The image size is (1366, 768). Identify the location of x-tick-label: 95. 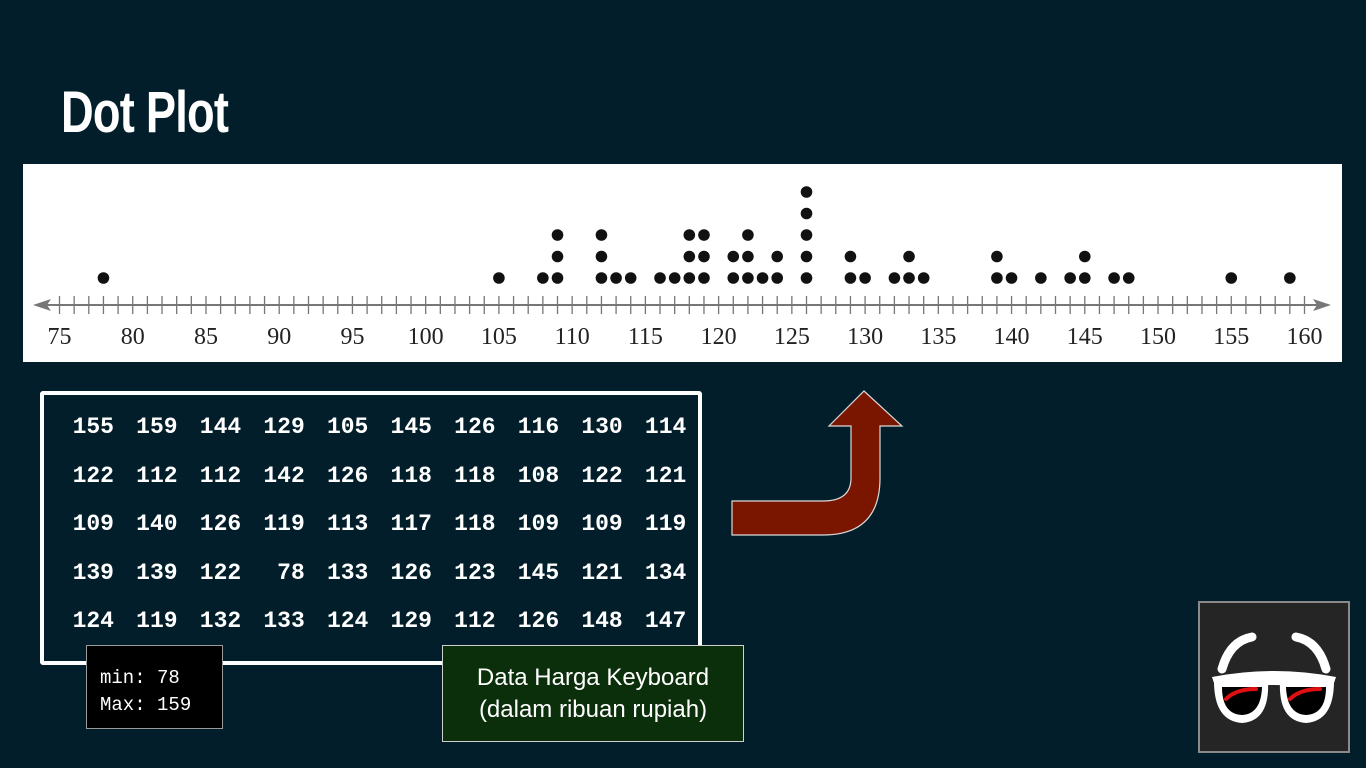
(352, 337).